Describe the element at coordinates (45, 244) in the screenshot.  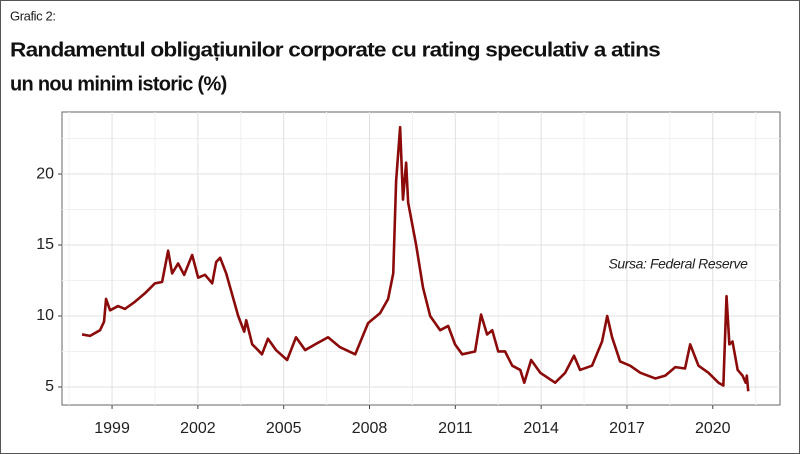
I see `y-tick-label: 15` at that location.